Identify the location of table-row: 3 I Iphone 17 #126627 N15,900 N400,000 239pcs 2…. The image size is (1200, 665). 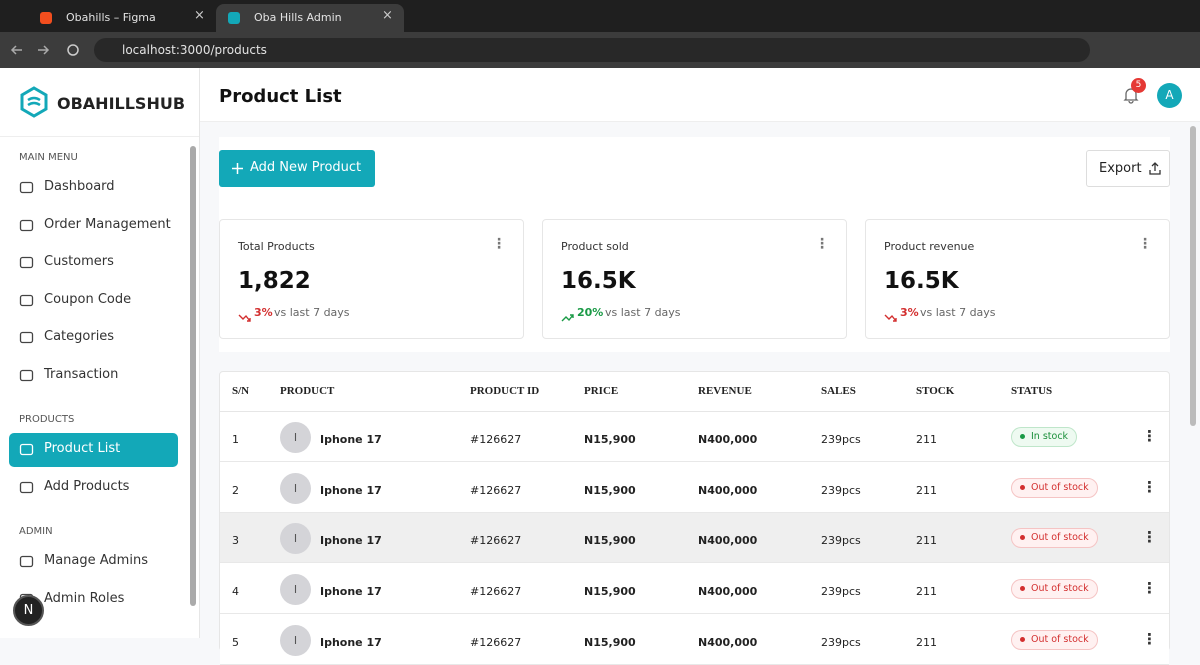
(694, 538).